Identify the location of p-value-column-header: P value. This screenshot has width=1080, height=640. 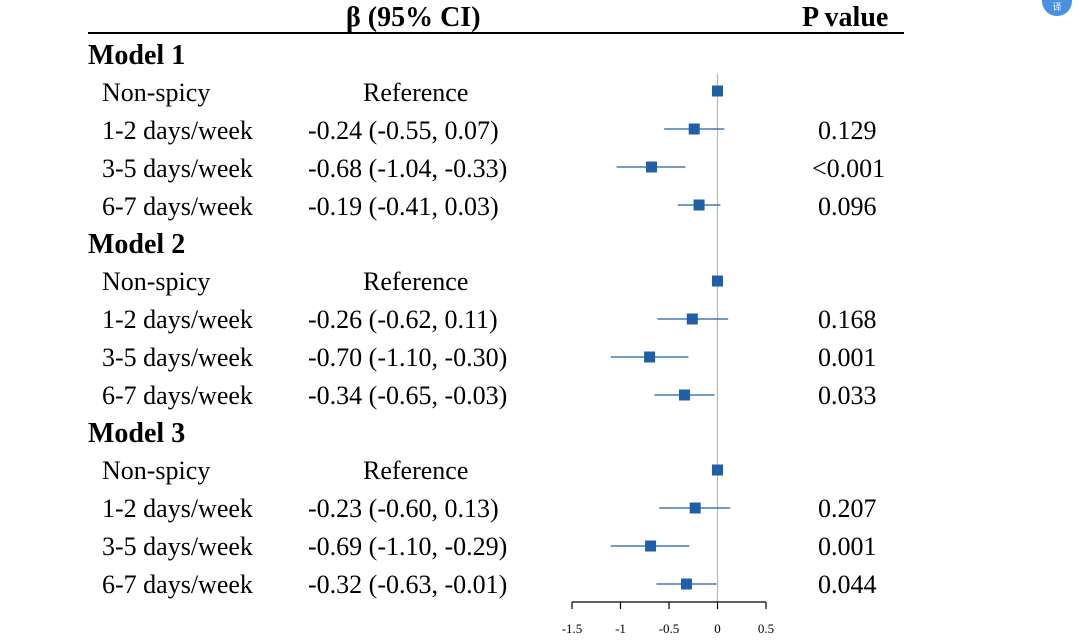
(845, 17).